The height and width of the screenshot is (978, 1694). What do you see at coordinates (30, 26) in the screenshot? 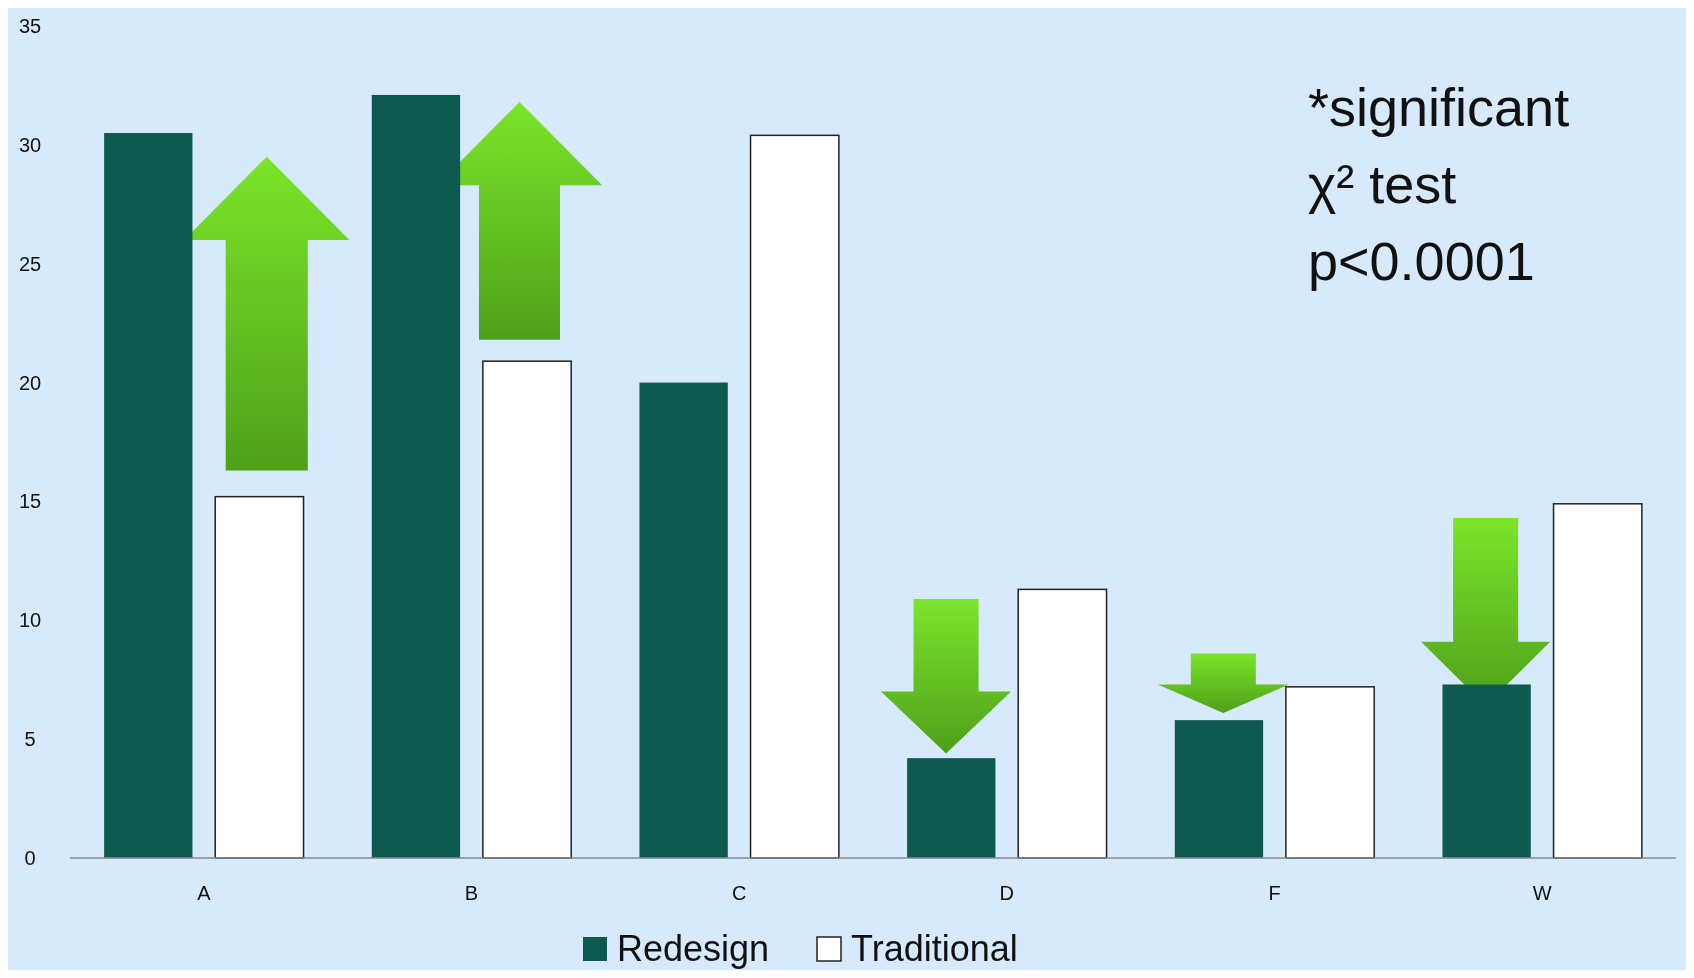
I see `y-tick-label: 35` at bounding box center [30, 26].